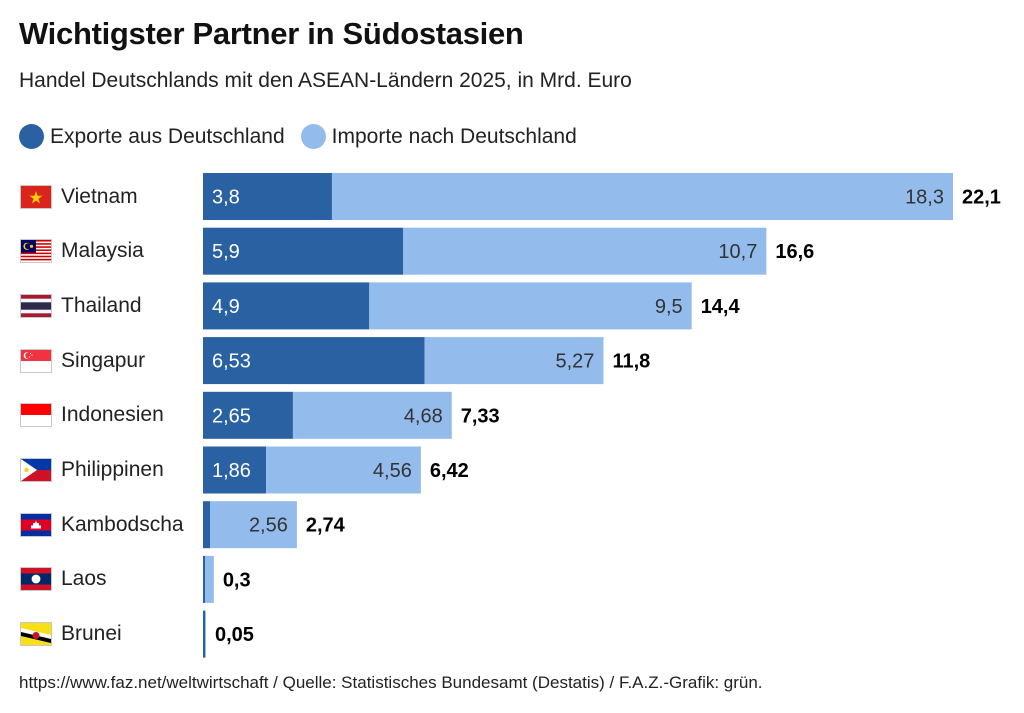 The image size is (1024, 713). I want to click on total-label: 7,33, so click(480, 416).